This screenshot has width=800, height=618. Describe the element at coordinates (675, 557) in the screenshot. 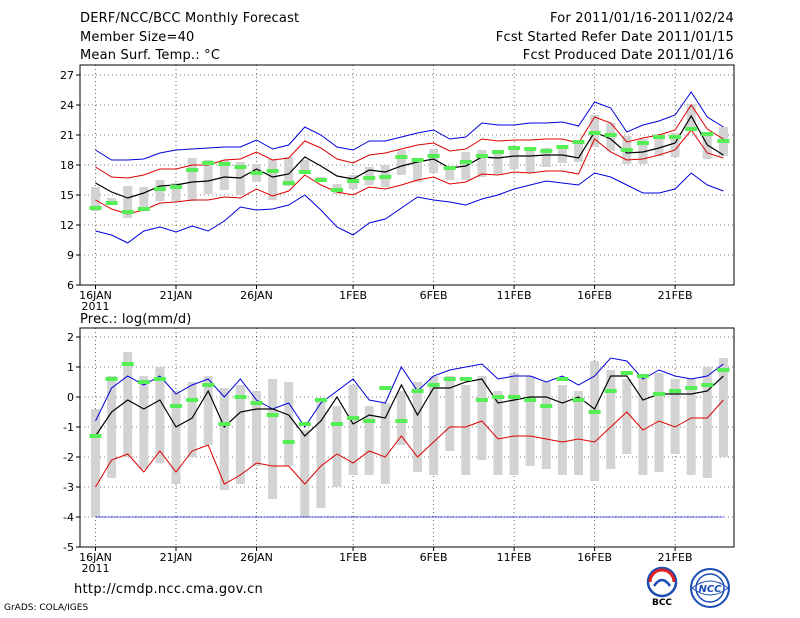

I see `x-tick-label: 21FEB` at that location.